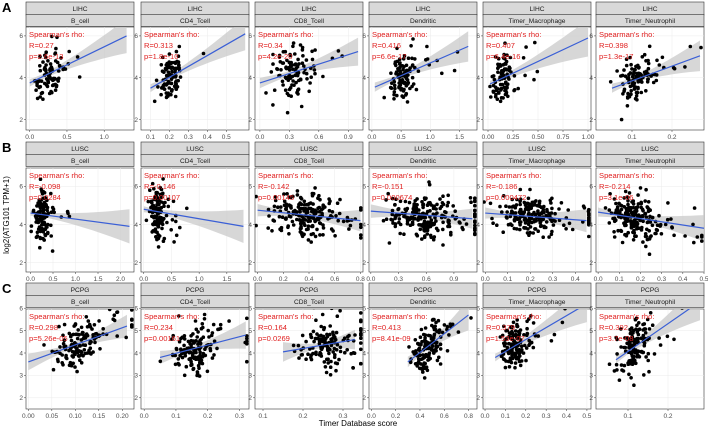  What do you see at coordinates (364, 398) in the screenshot?
I see `y-tick-label: 2` at bounding box center [364, 398].